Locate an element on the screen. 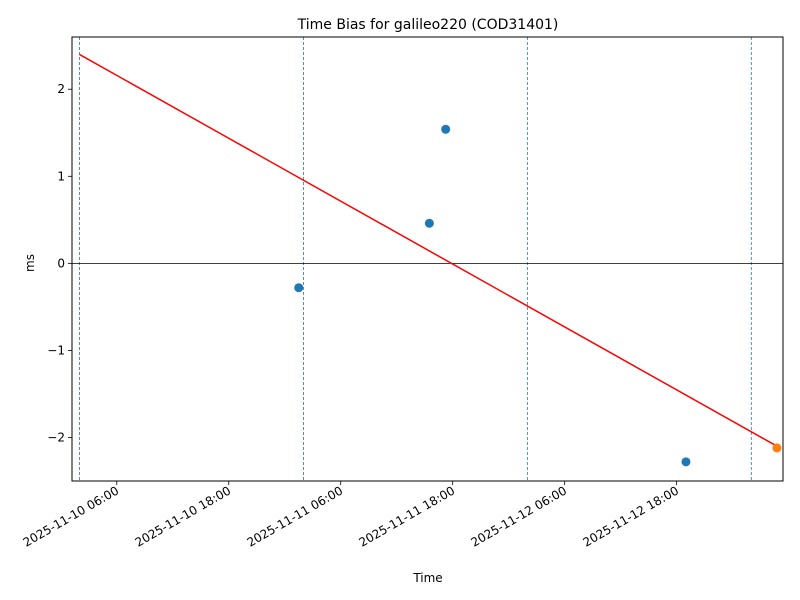 The image size is (800, 600). x-axis-label: Time is located at coordinates (427, 578).